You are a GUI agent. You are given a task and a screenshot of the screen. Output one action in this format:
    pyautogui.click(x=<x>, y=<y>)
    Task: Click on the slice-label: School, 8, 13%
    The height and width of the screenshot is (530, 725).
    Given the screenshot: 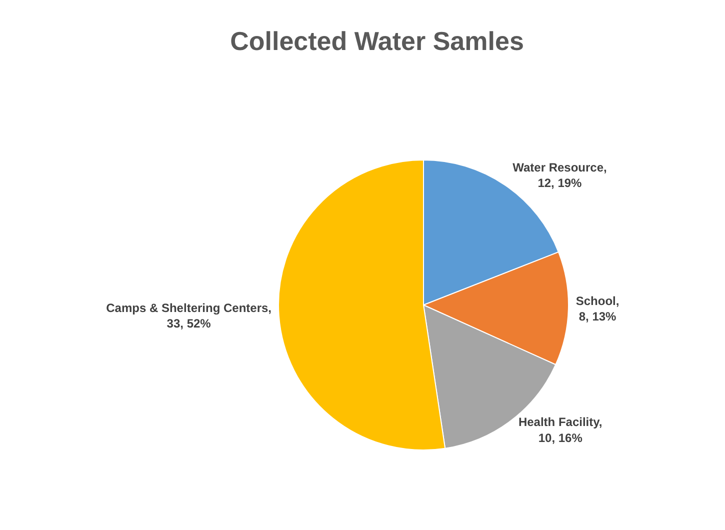 What is the action you would take?
    pyautogui.click(x=598, y=309)
    